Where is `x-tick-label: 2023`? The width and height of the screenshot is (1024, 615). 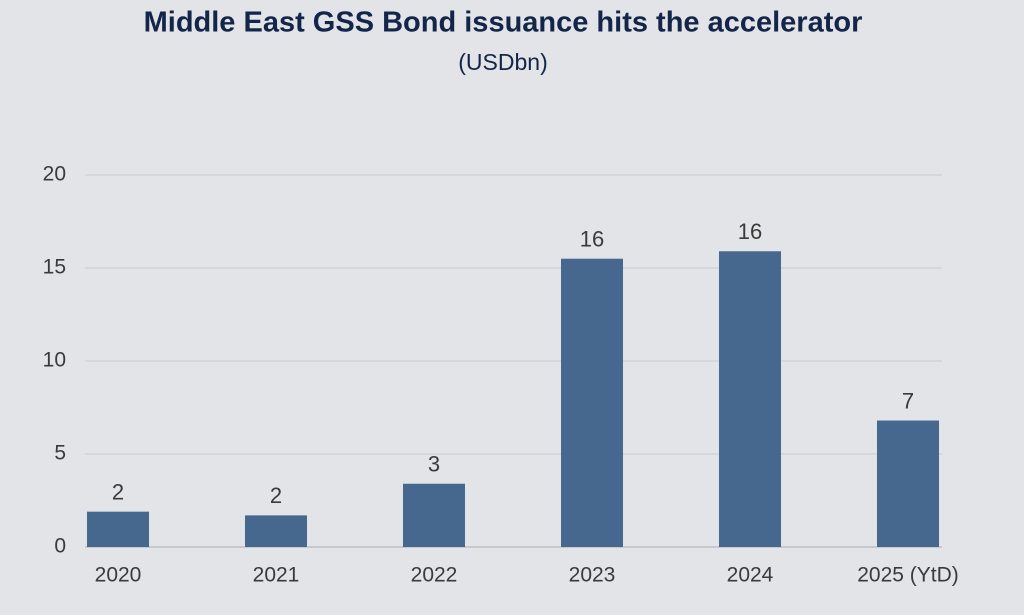
x-tick-label: 2023 is located at coordinates (592, 575).